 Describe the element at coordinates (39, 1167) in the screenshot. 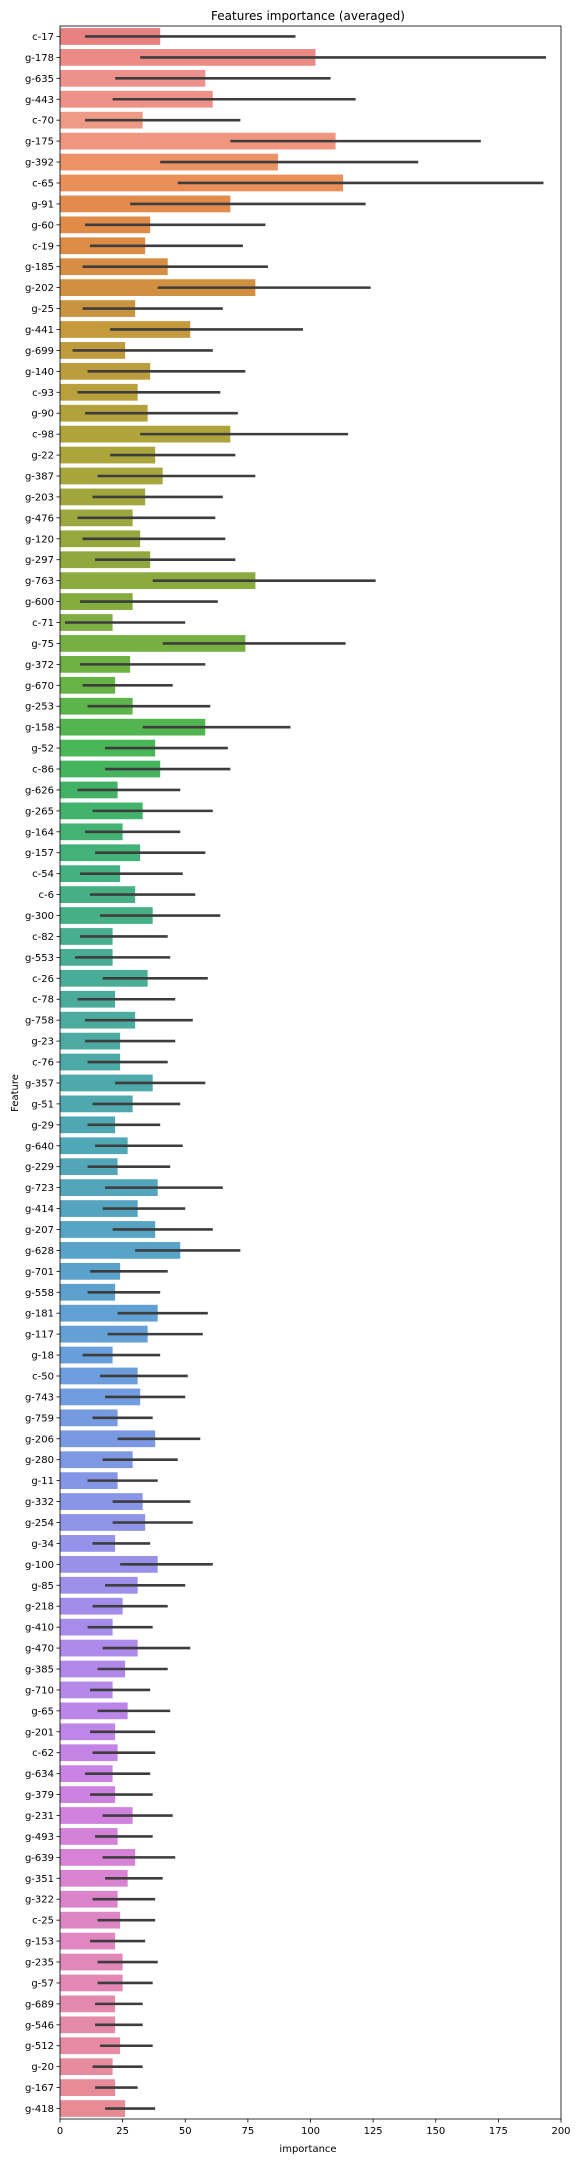

I see `y-tick-label: g-229` at that location.